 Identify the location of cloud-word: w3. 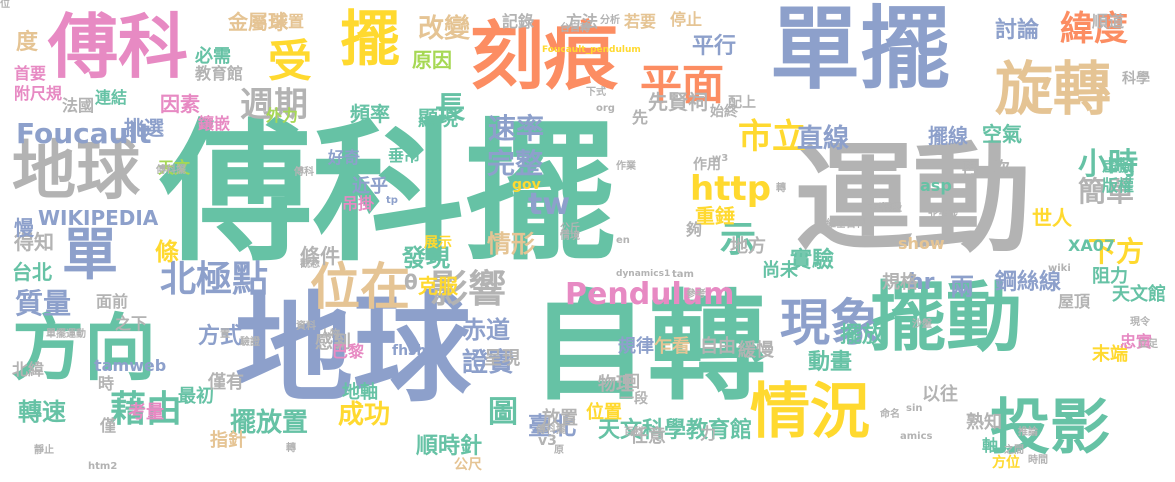
(720, 158).